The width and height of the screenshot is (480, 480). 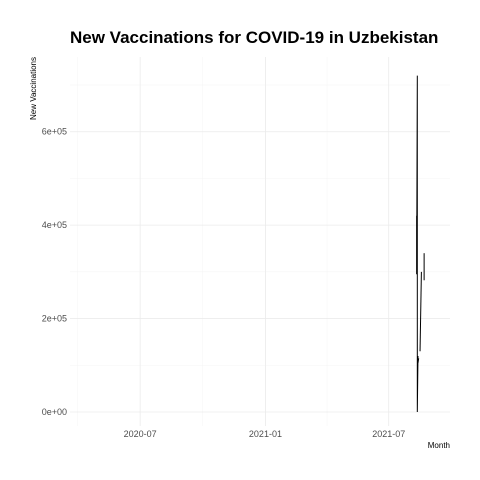 I want to click on y-tick-label: 6e+05, so click(x=54, y=132).